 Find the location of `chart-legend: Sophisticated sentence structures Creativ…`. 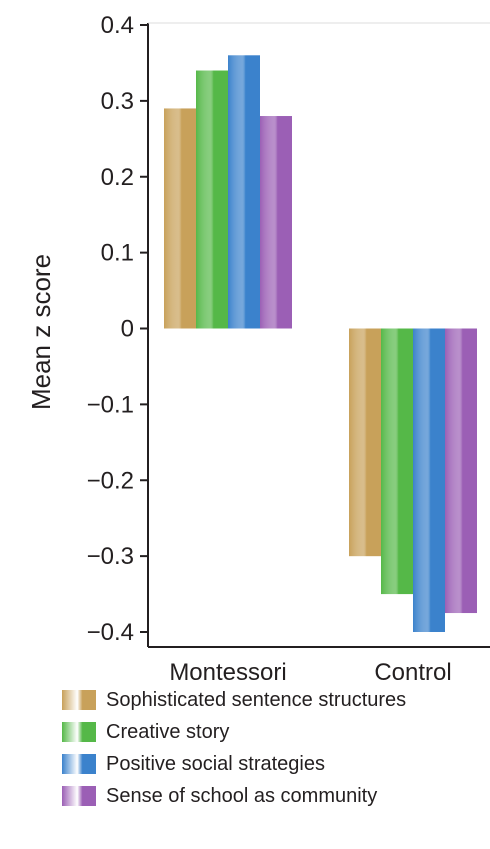

chart-legend: Sophisticated sentence structures Creativ… is located at coordinates (234, 748).